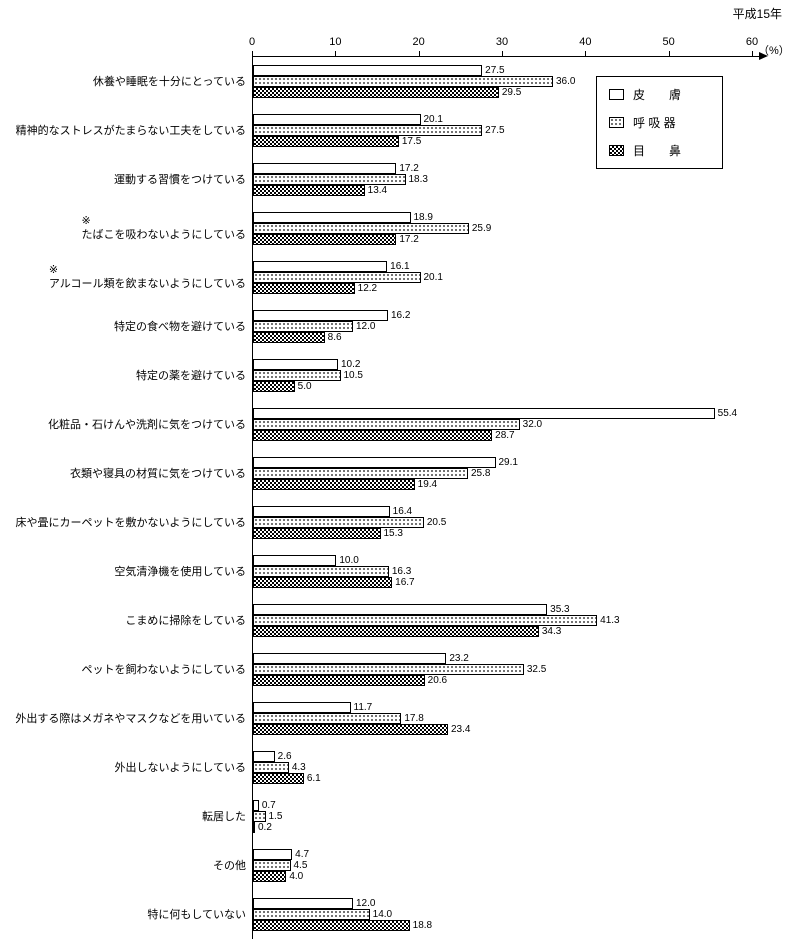 Image resolution: width=792 pixels, height=948 pixels. Describe the element at coordinates (126, 179) in the screenshot. I see `category-label-cell: 運動する習慣をつけている` at that location.